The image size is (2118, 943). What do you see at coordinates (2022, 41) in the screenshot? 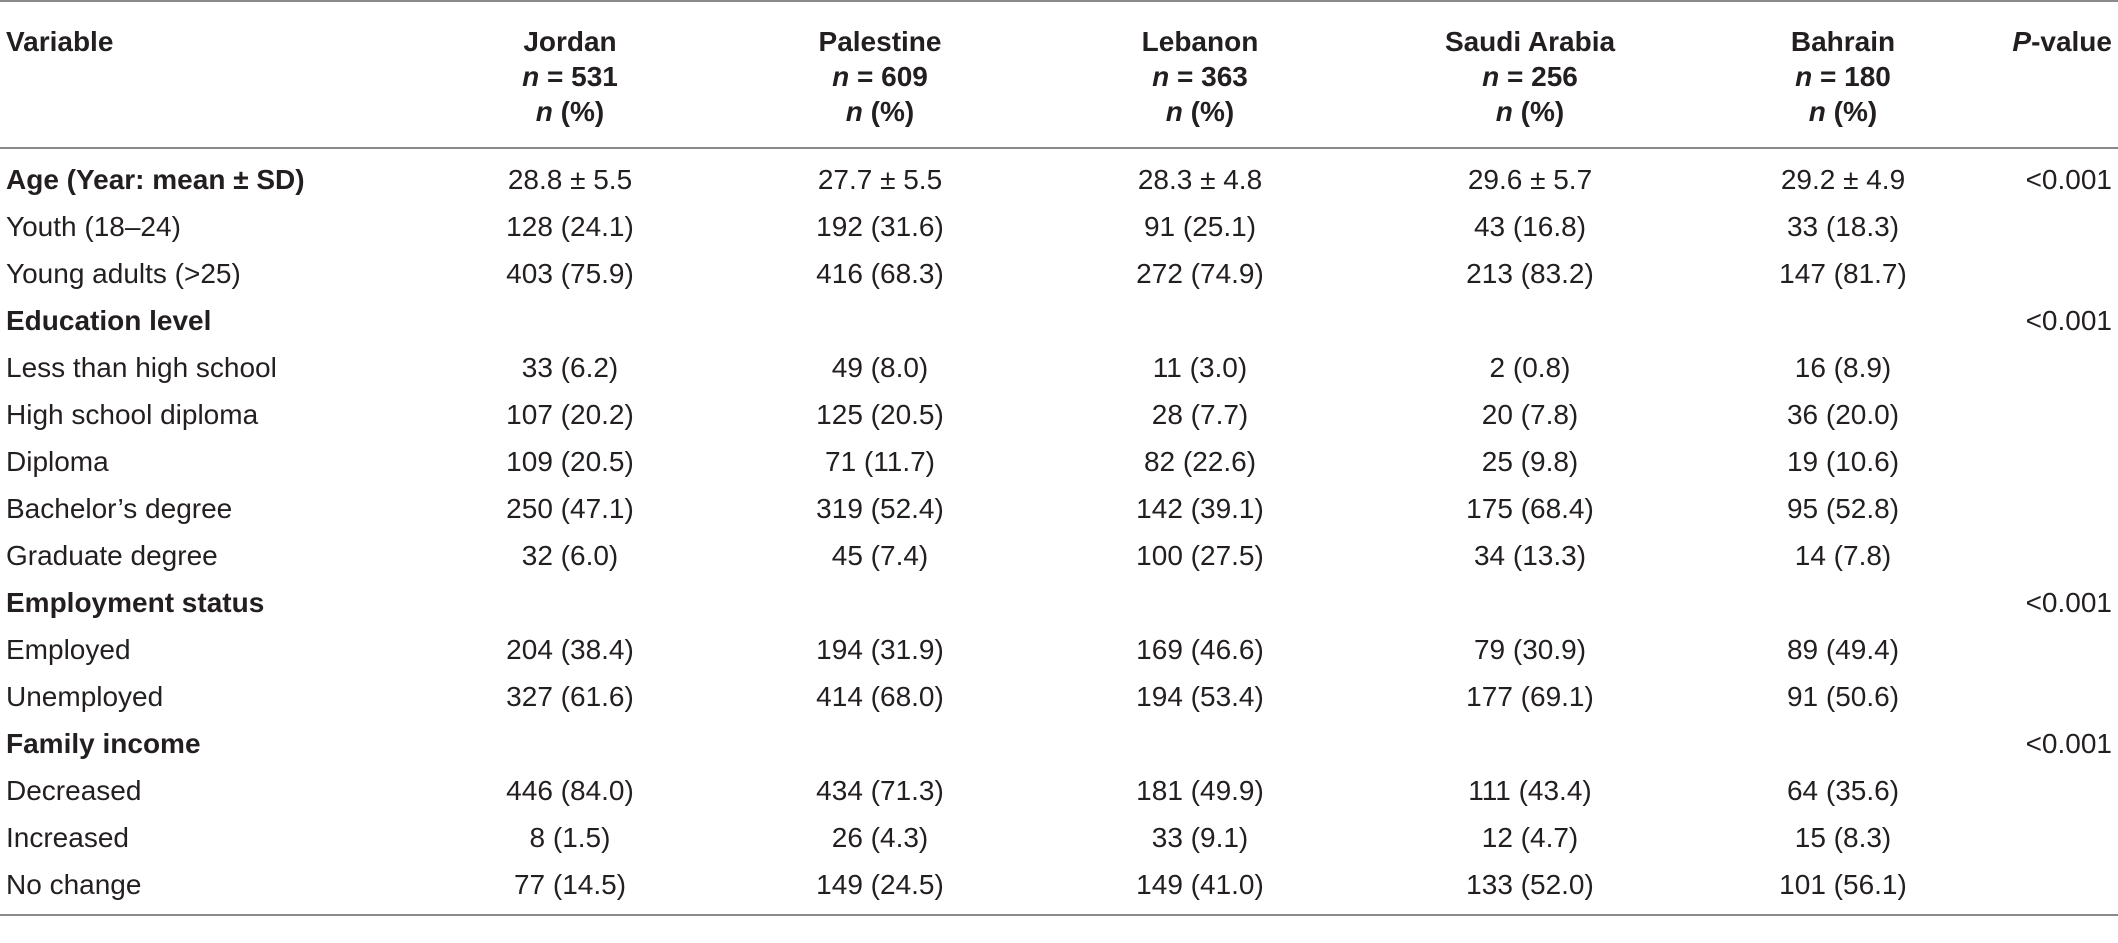
I see `header-p-symbol: P` at bounding box center [2022, 41].